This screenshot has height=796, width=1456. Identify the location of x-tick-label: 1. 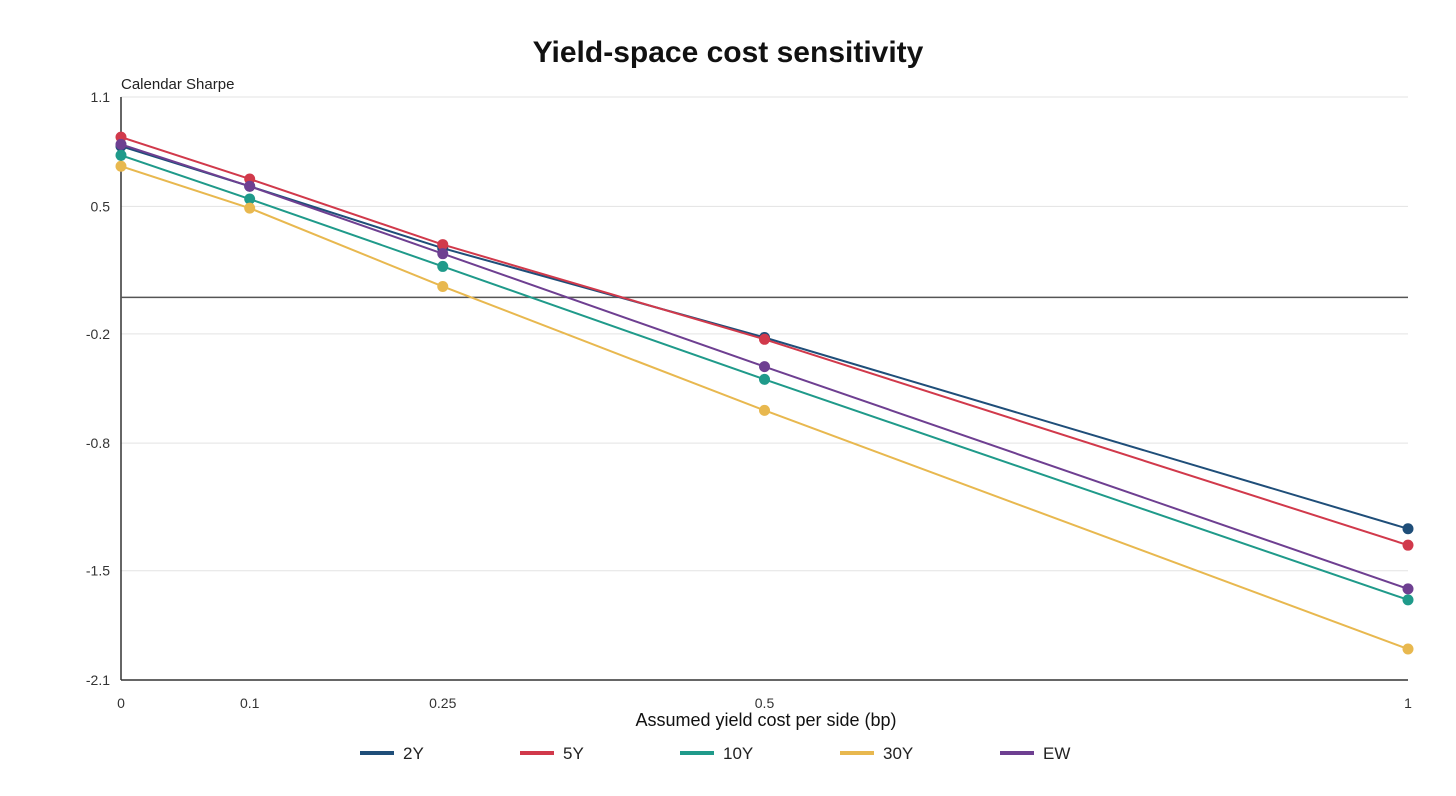
(1408, 703).